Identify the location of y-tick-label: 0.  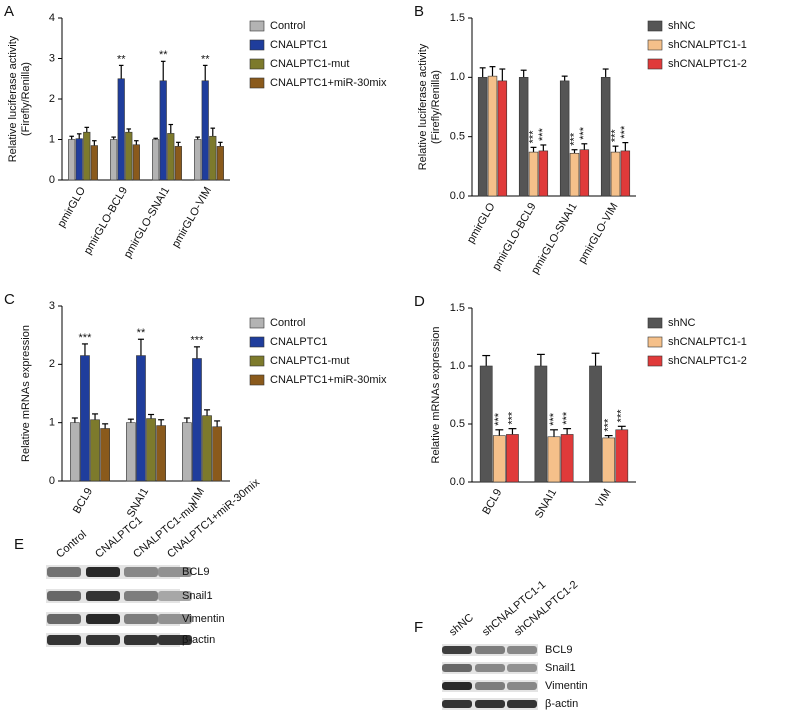
(52, 481).